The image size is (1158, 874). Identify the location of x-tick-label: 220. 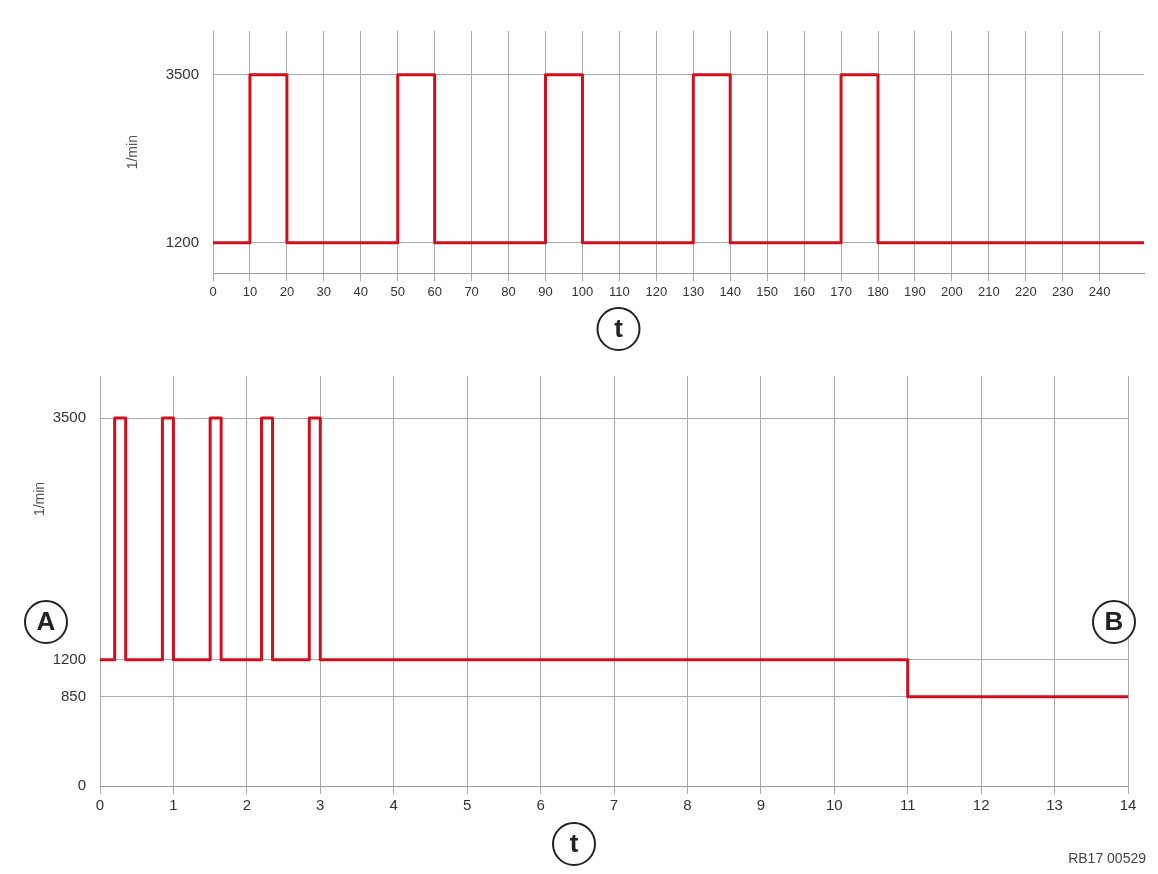
(1025, 291).